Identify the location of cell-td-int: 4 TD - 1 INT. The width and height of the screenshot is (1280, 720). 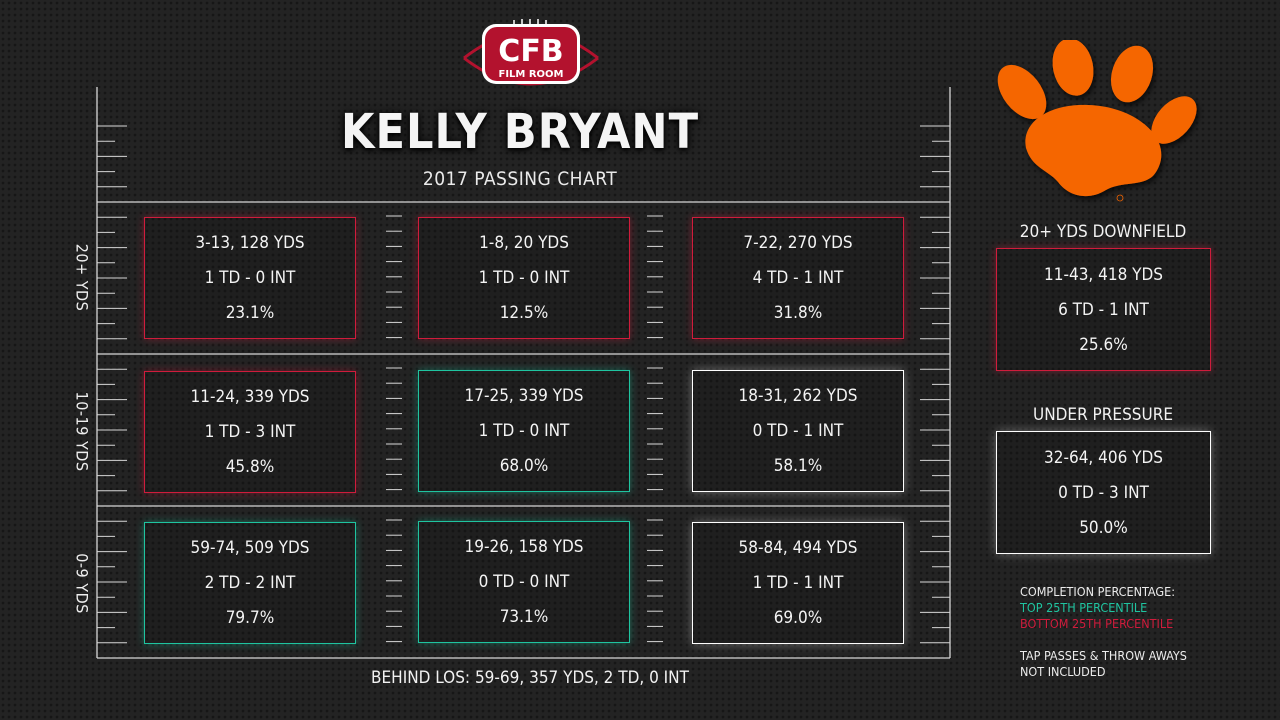
(798, 277).